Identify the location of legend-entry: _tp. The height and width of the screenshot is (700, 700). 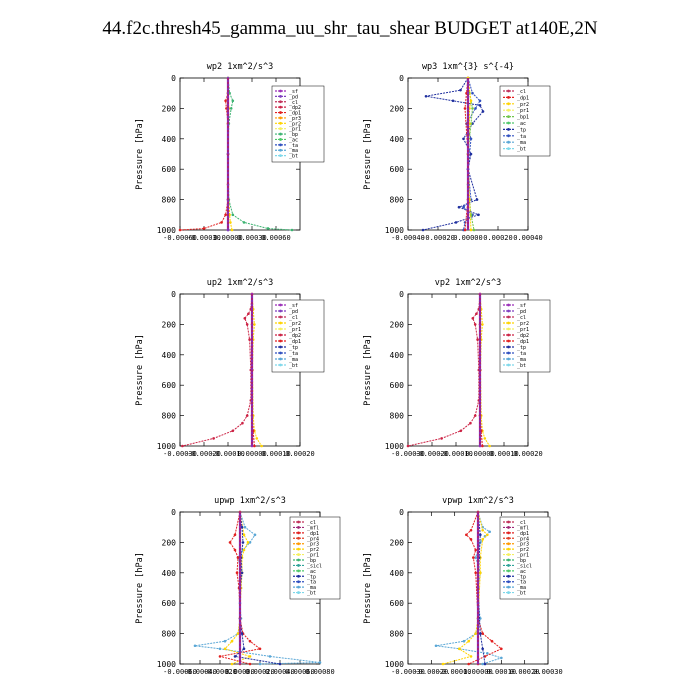
(311, 577).